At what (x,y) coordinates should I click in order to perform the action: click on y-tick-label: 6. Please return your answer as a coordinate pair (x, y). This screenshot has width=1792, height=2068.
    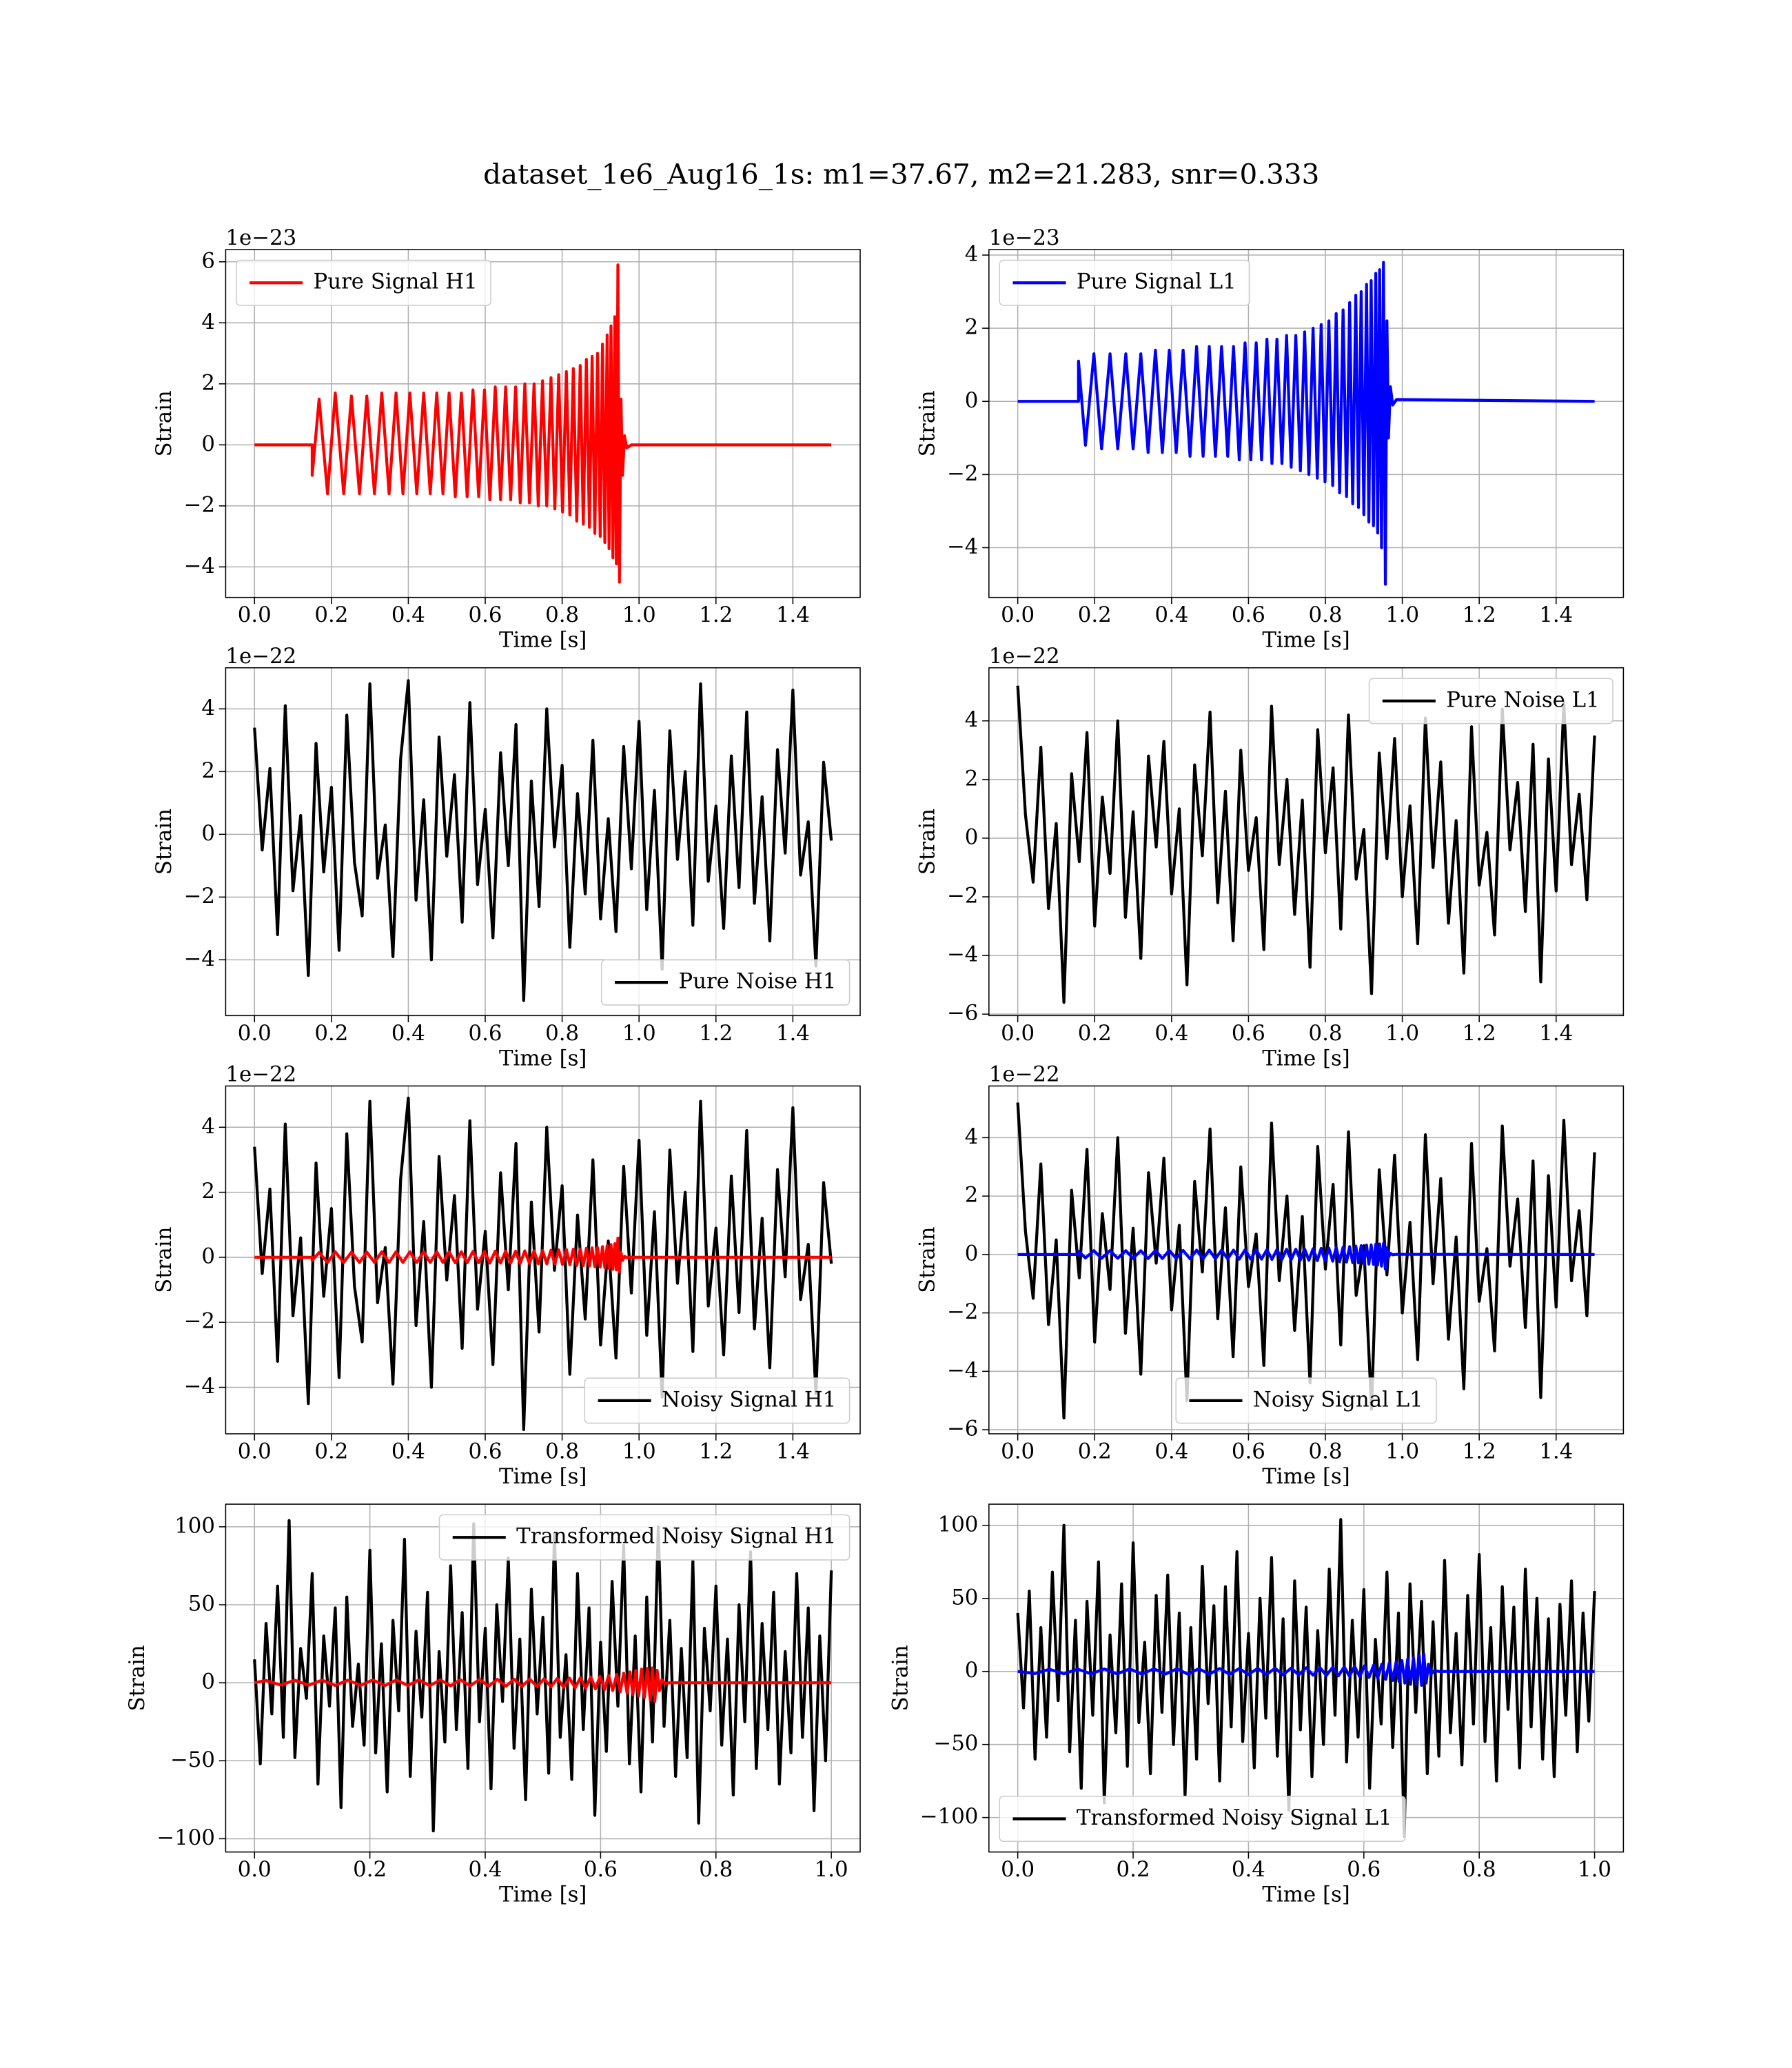
    Looking at the image, I should click on (208, 260).